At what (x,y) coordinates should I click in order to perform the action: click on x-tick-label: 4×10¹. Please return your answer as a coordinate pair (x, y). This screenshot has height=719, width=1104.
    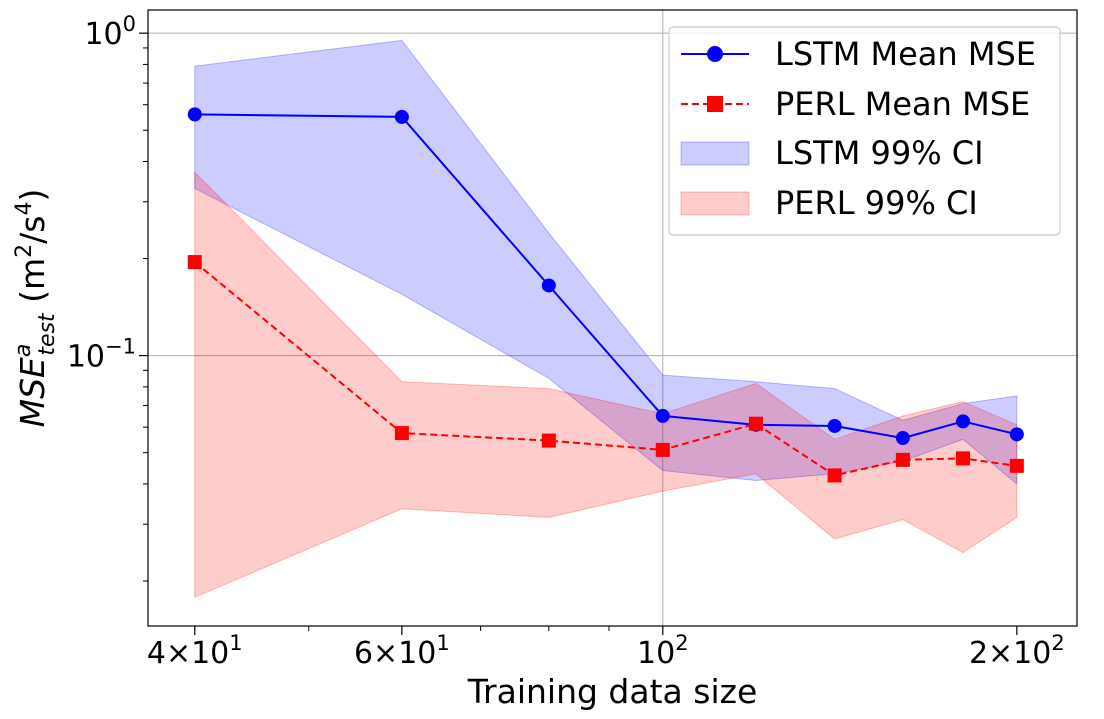
    Looking at the image, I should click on (195, 651).